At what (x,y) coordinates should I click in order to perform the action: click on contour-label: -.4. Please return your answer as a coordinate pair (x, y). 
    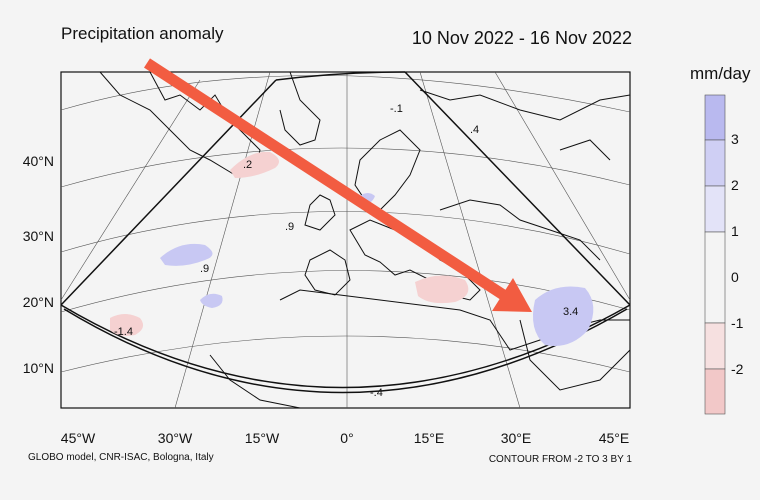
    Looking at the image, I should click on (376, 393).